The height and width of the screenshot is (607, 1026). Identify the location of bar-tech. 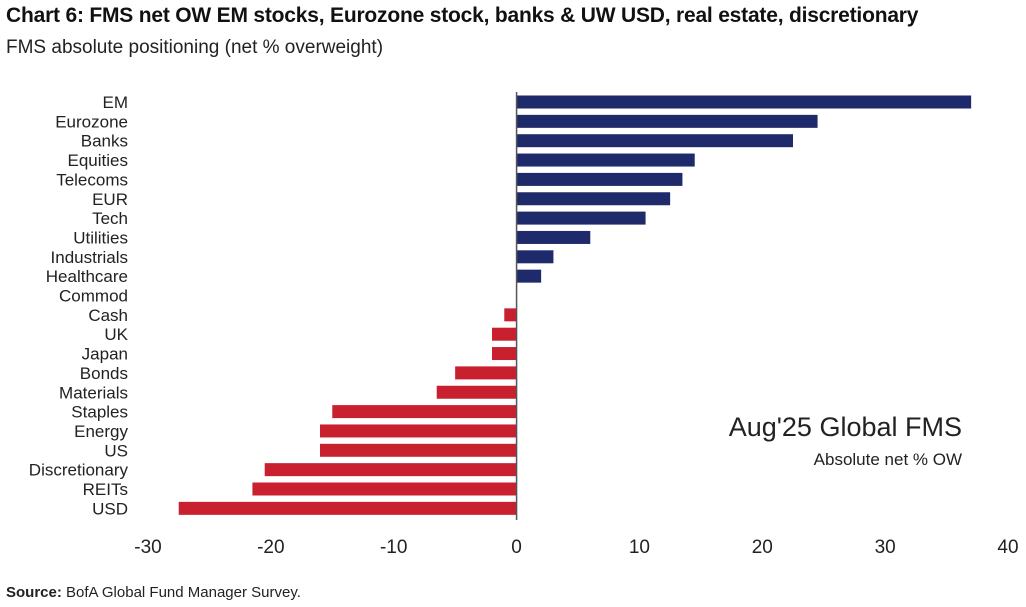
(581, 218).